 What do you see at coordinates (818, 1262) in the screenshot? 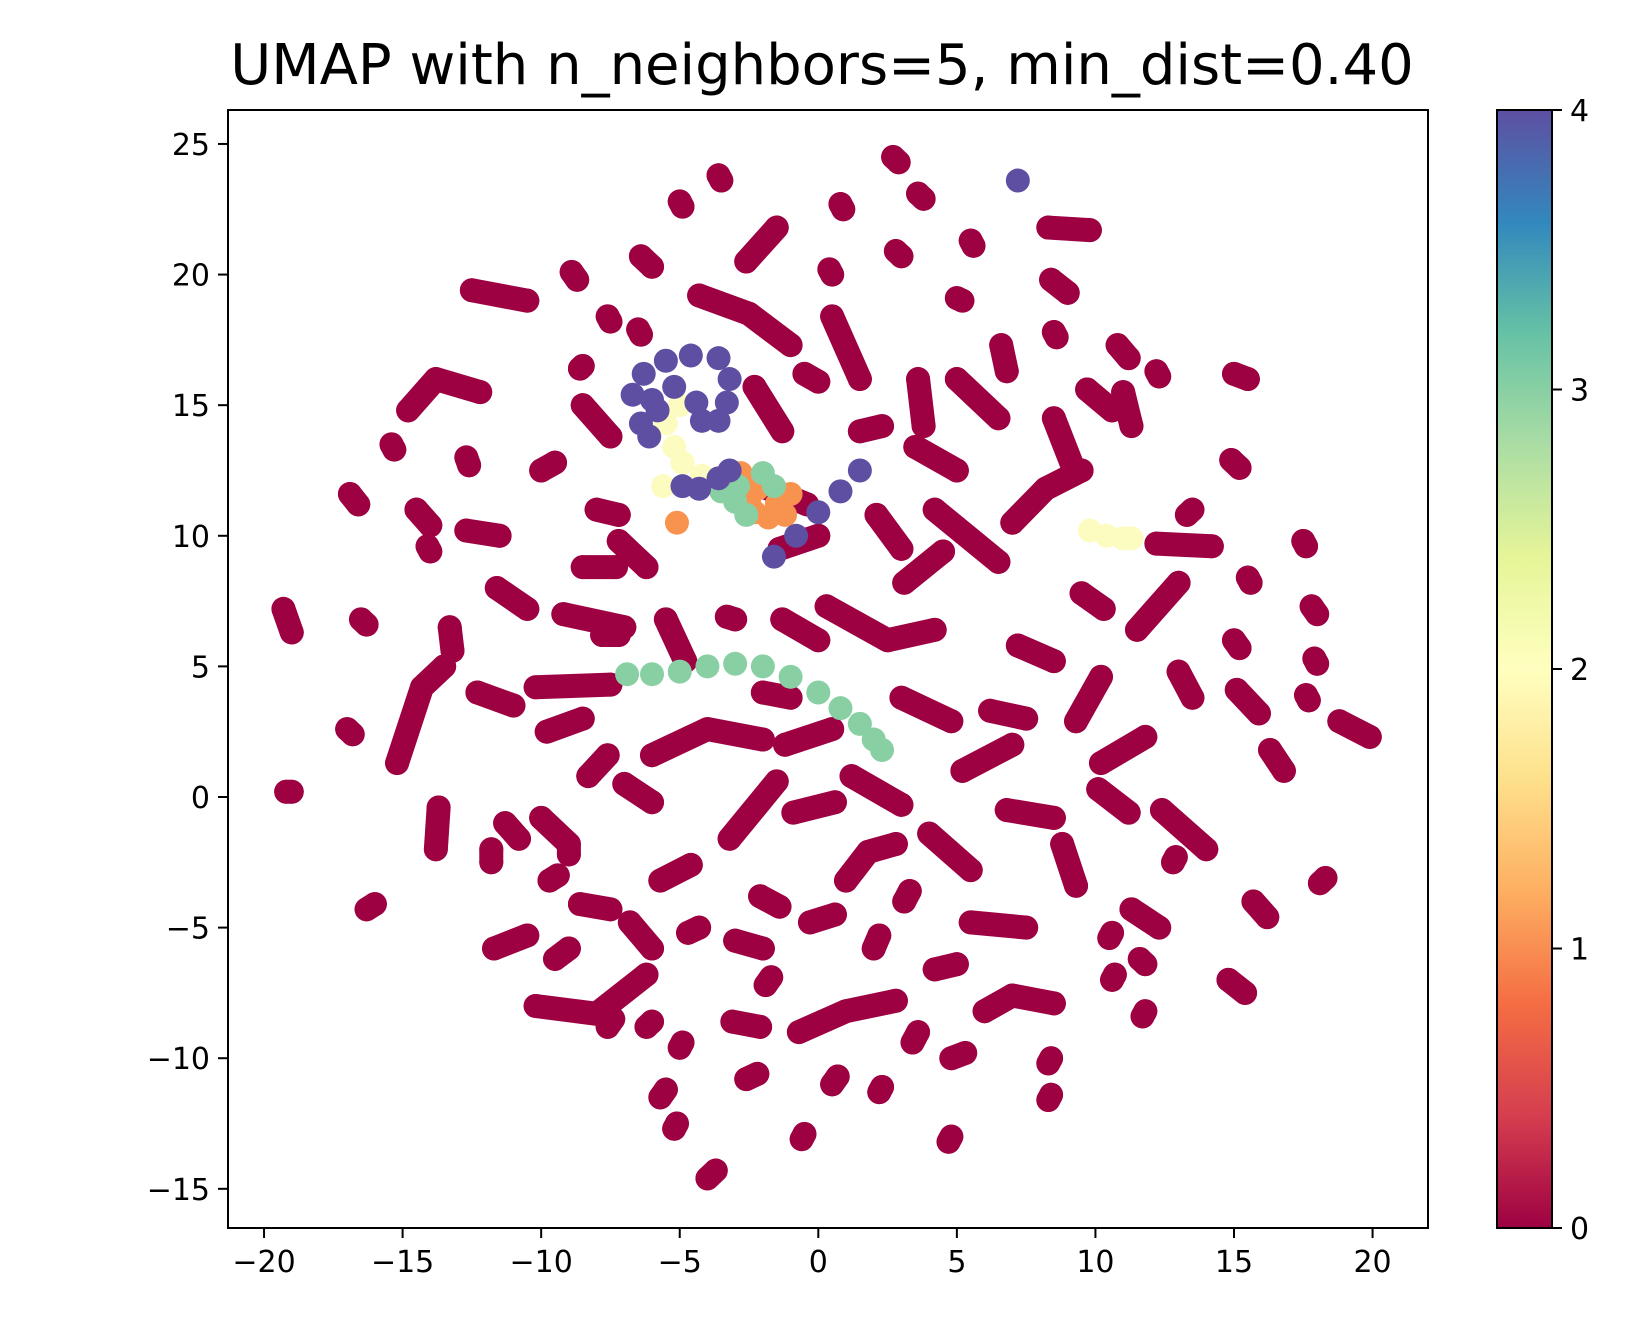
I see `x-tick-label: 0` at bounding box center [818, 1262].